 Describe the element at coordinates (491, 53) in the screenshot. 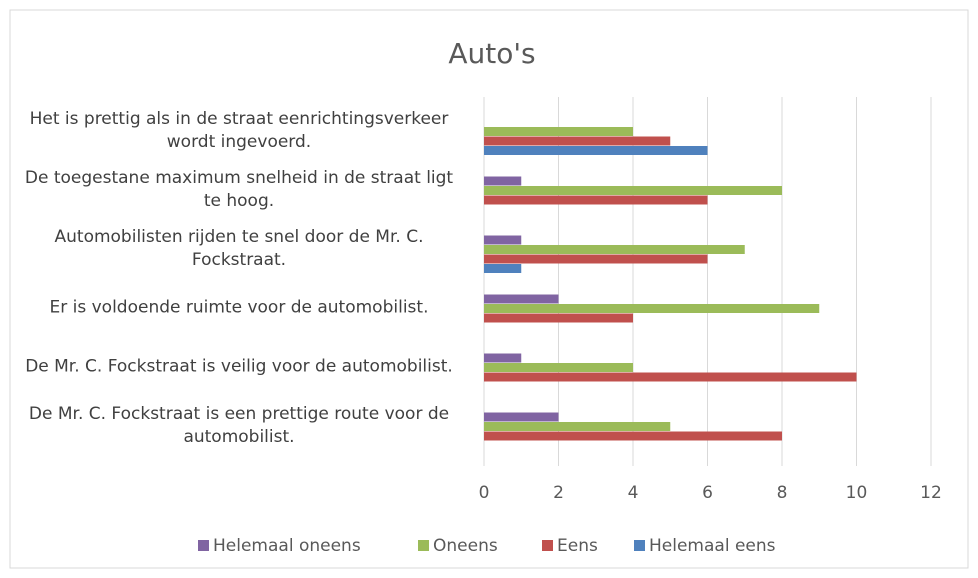

I see `chart-title: Auto's` at that location.